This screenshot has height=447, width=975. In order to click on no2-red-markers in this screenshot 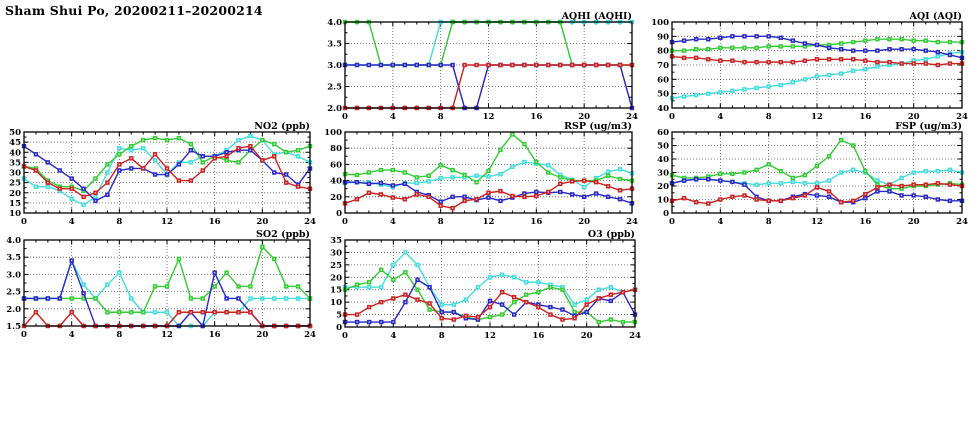, I will do `click(167, 171)`.